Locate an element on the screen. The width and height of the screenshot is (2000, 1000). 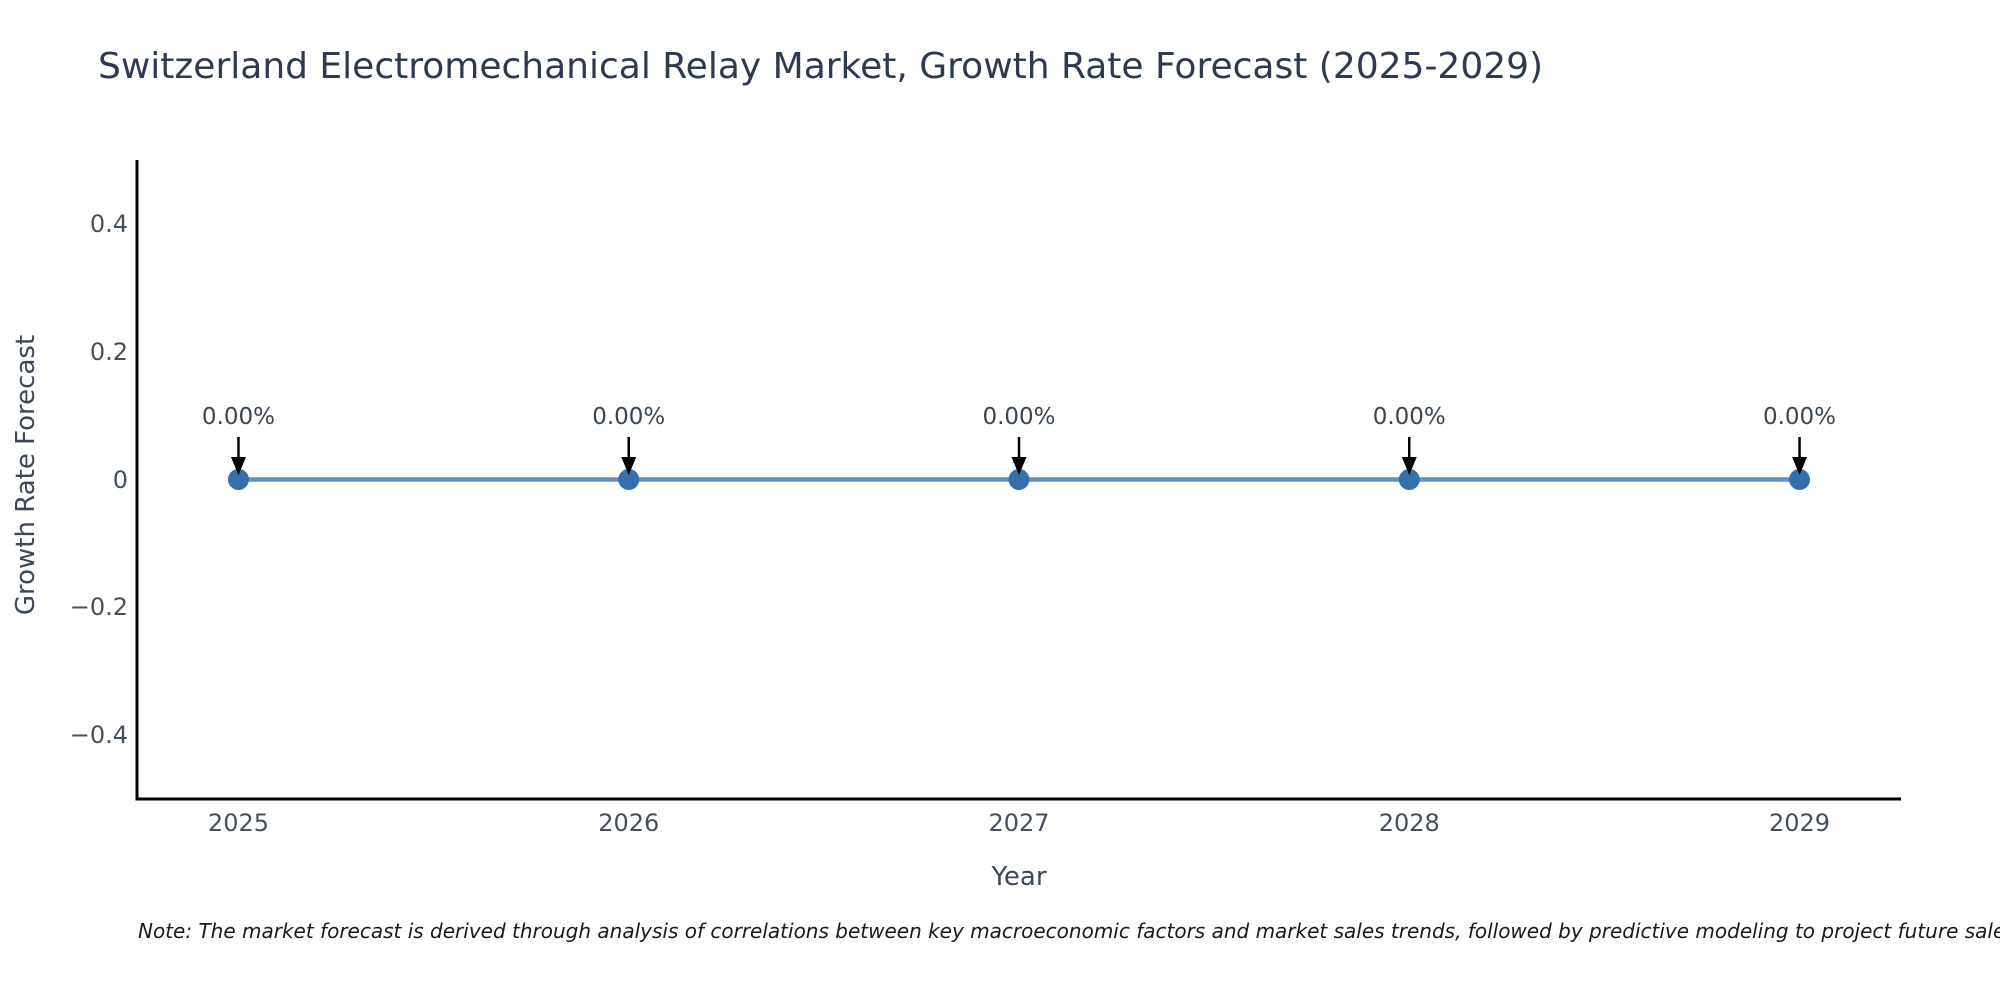
point-annotation-2029: 0.00% is located at coordinates (1799, 417).